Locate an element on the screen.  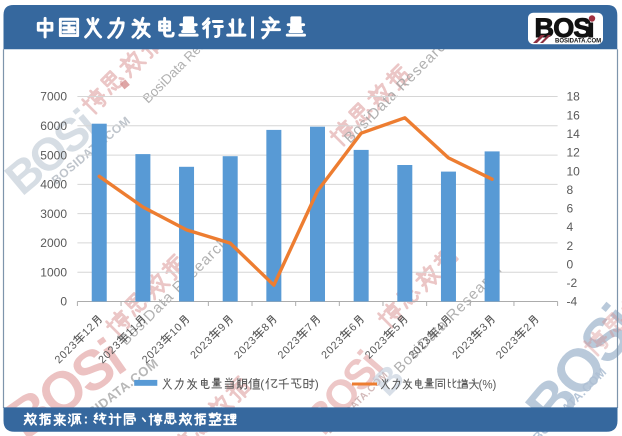
svg-text: ı is located at coordinates (591, 28).